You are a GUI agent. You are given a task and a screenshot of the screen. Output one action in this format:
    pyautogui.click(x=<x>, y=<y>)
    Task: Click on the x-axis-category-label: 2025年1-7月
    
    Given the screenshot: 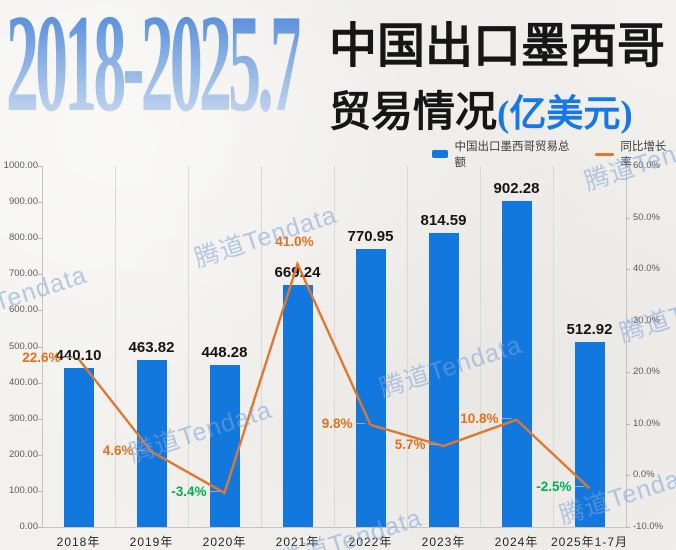 What is the action you would take?
    pyautogui.click(x=589, y=542)
    